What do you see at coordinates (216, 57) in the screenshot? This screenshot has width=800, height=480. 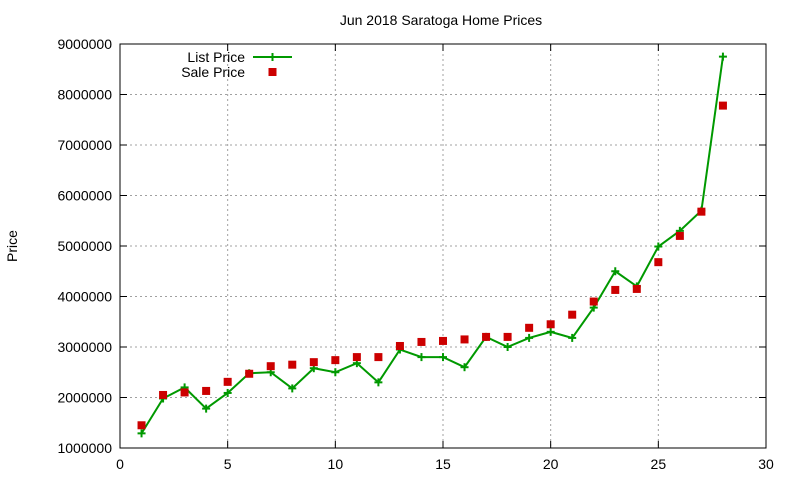 I see `legend-label-list-price: List Price` at bounding box center [216, 57].